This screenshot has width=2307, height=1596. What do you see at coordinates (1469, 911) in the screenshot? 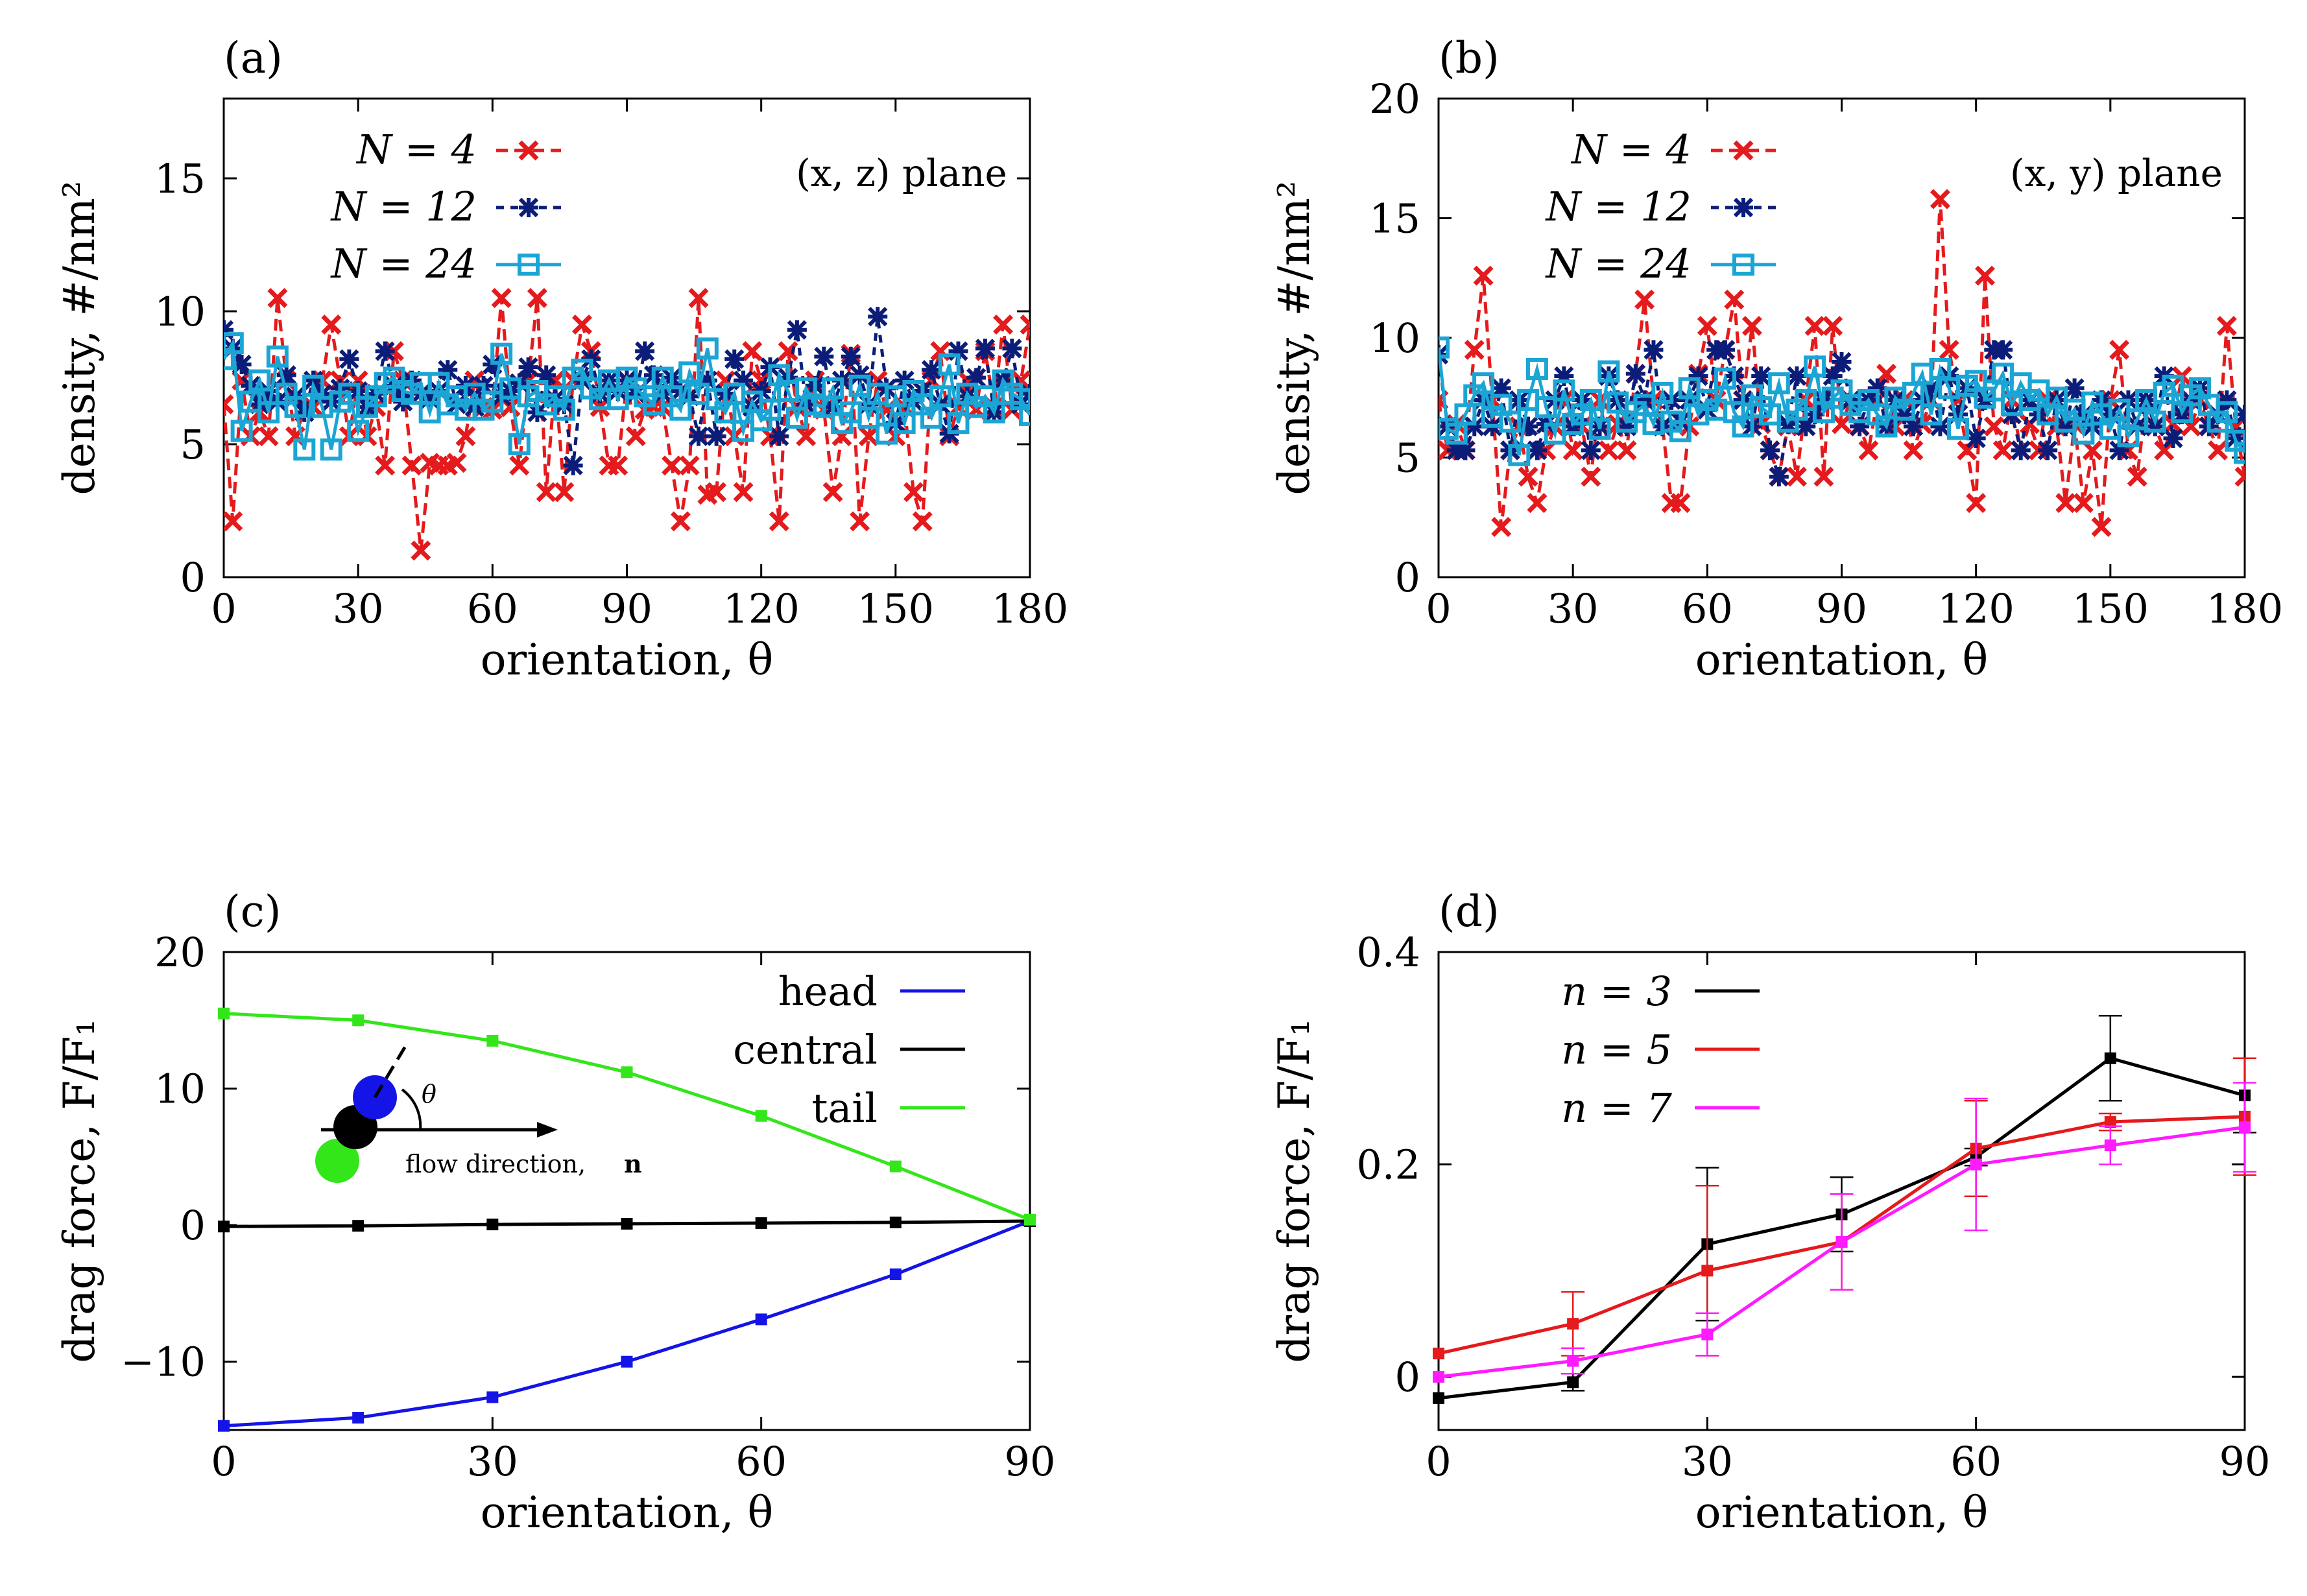
I see `panel-label: (d)` at bounding box center [1469, 911].